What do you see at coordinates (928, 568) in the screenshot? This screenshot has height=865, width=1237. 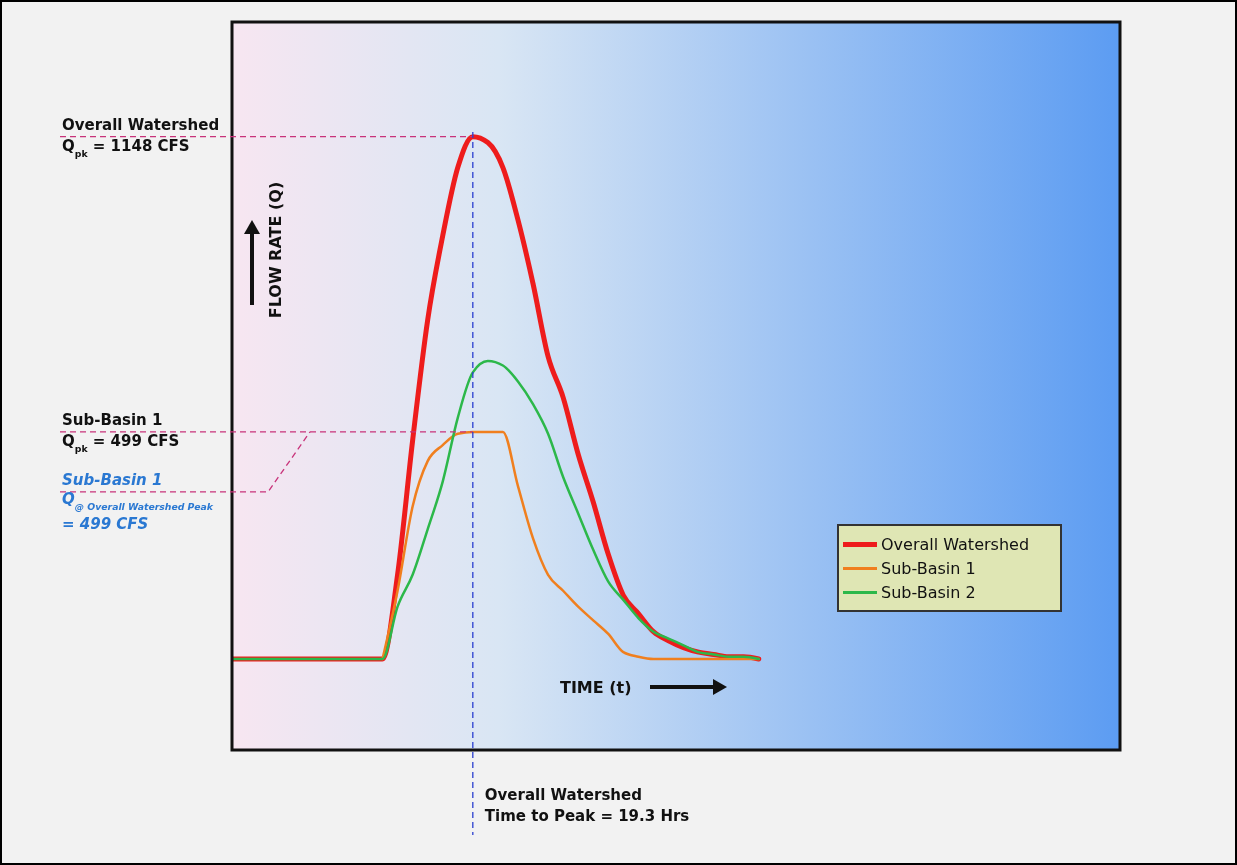 I see `legend-label: Sub-Basin 1` at bounding box center [928, 568].